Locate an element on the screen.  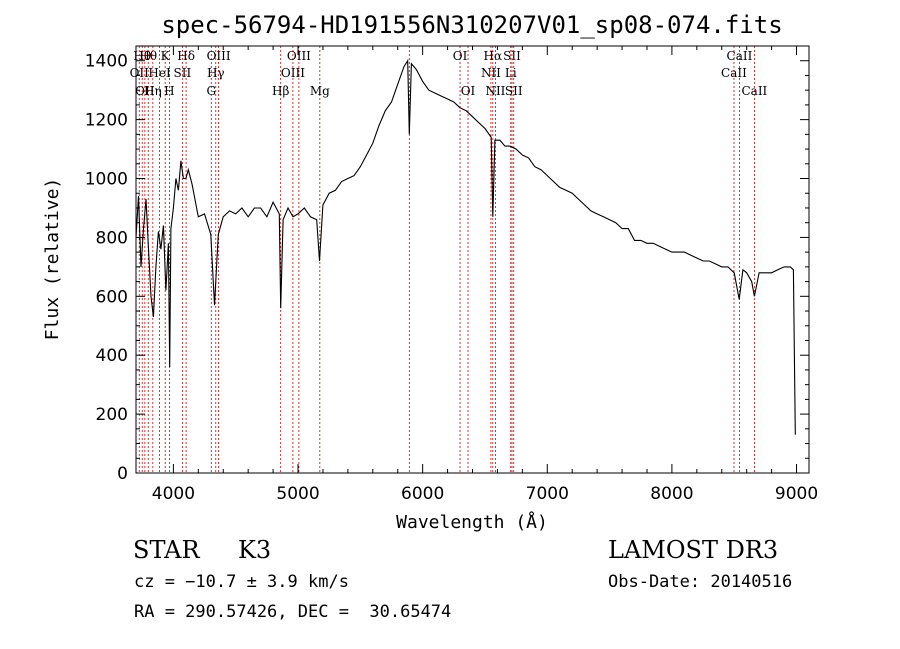
y-tick-label: 200 is located at coordinates (112, 415).